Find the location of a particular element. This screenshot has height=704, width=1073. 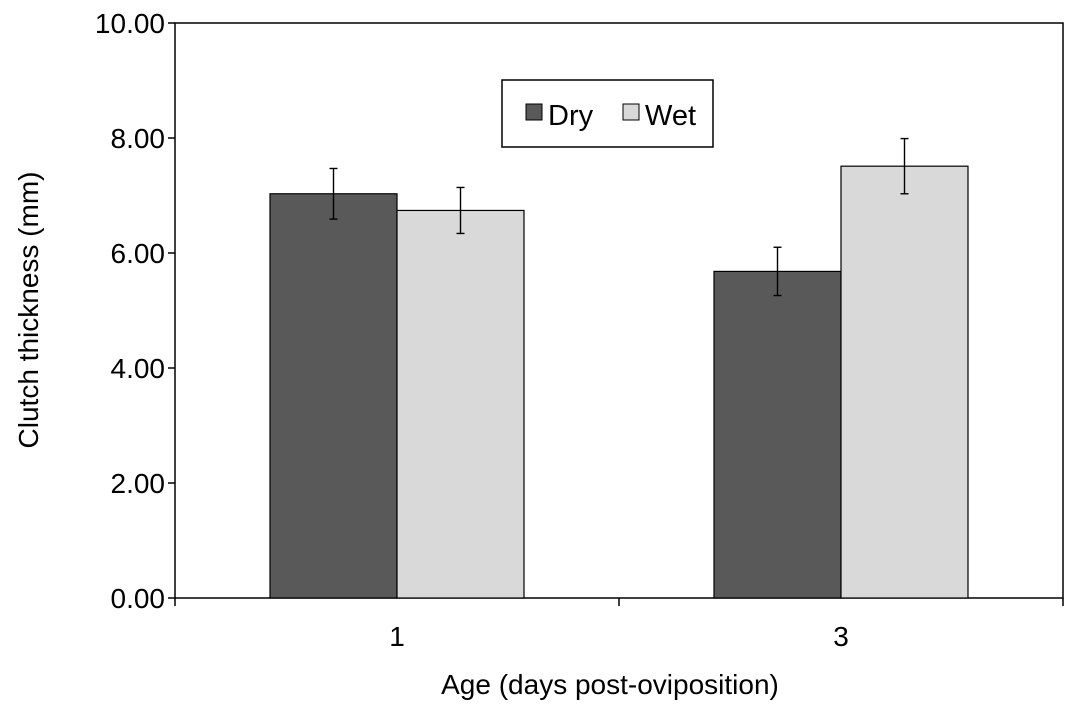

y-tick-label: 10.00 is located at coordinates (130, 23).